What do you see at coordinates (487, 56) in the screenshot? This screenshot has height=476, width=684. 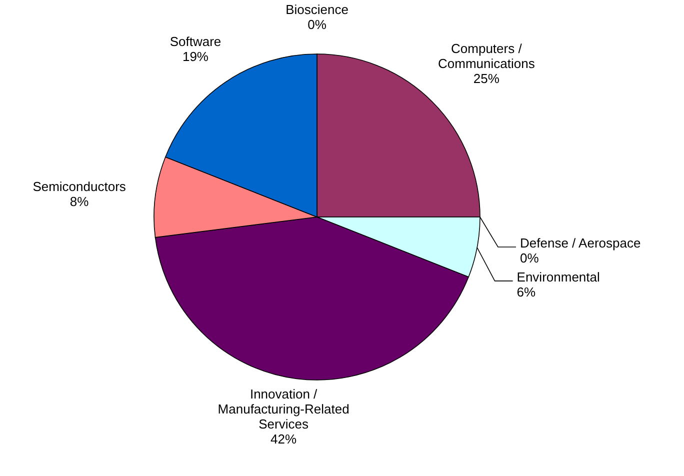 I see `slice-label: Computers / Communications` at bounding box center [487, 56].